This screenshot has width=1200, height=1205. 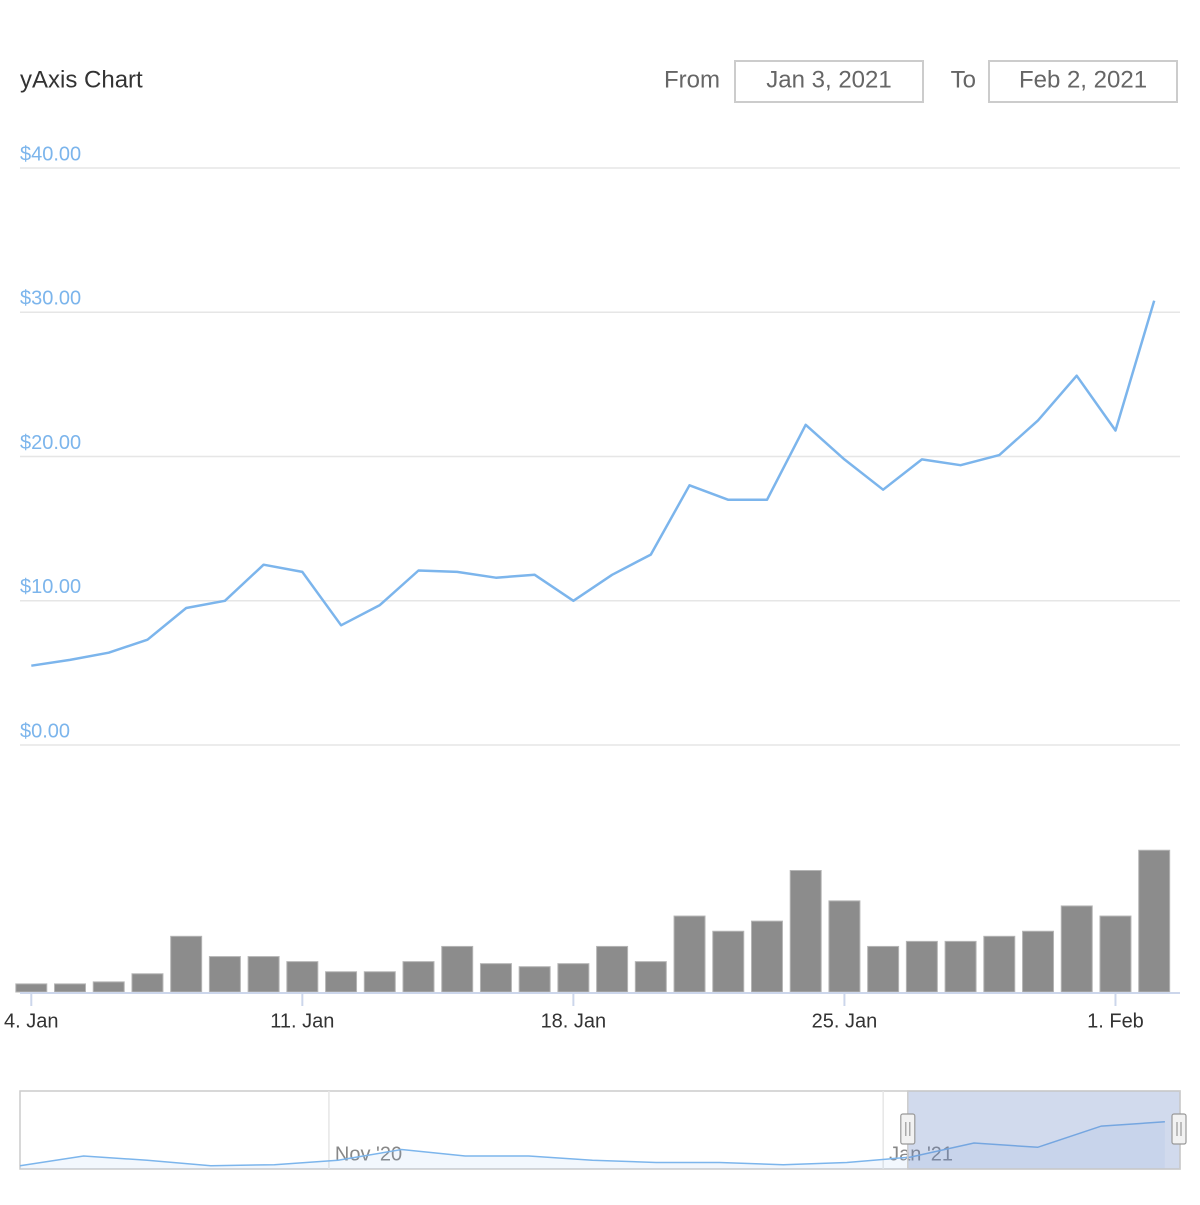 What do you see at coordinates (45, 731) in the screenshot?
I see `y-tick-label: $0.00` at bounding box center [45, 731].